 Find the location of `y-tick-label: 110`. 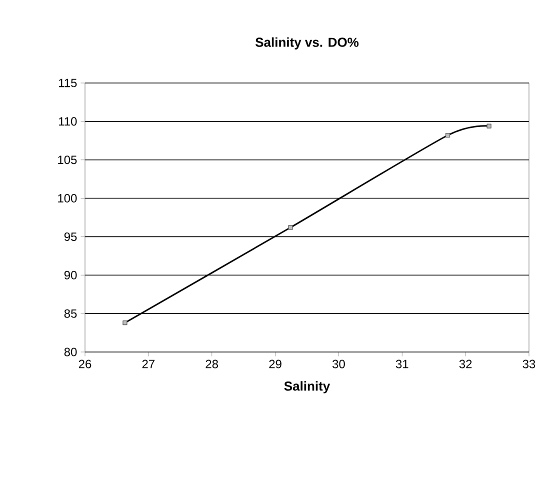

y-tick-label: 110 is located at coordinates (67, 121).